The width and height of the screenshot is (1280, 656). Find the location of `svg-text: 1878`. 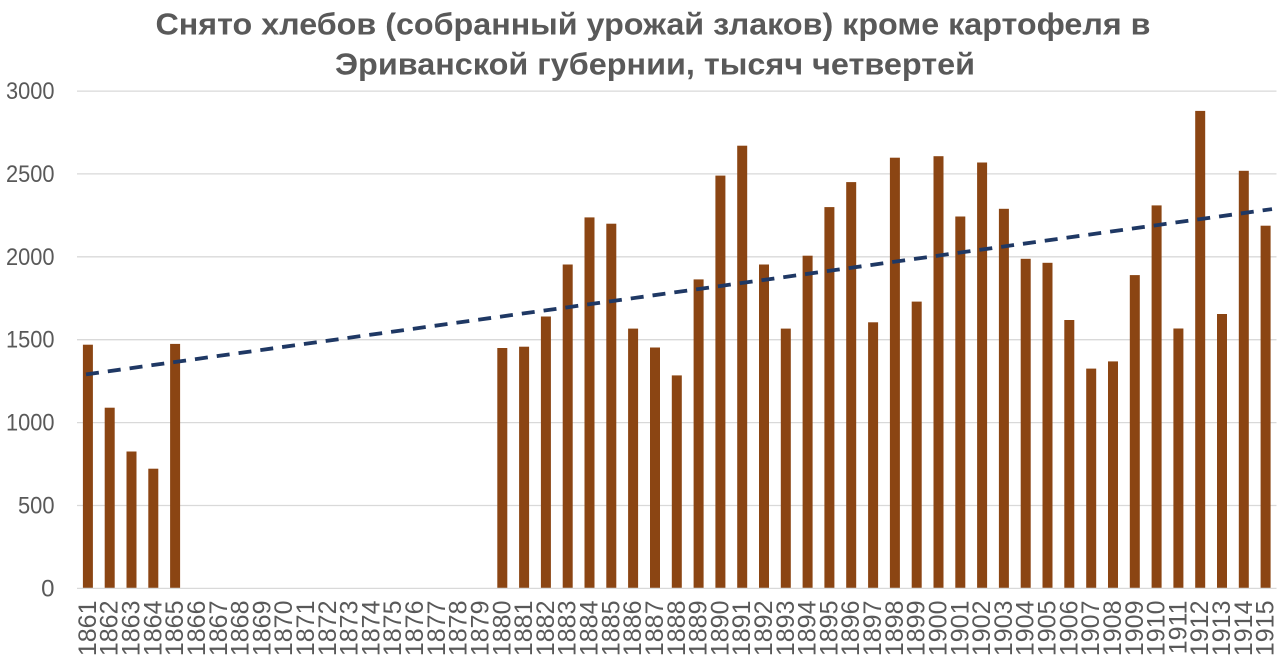

svg-text: 1878 is located at coordinates (459, 628).